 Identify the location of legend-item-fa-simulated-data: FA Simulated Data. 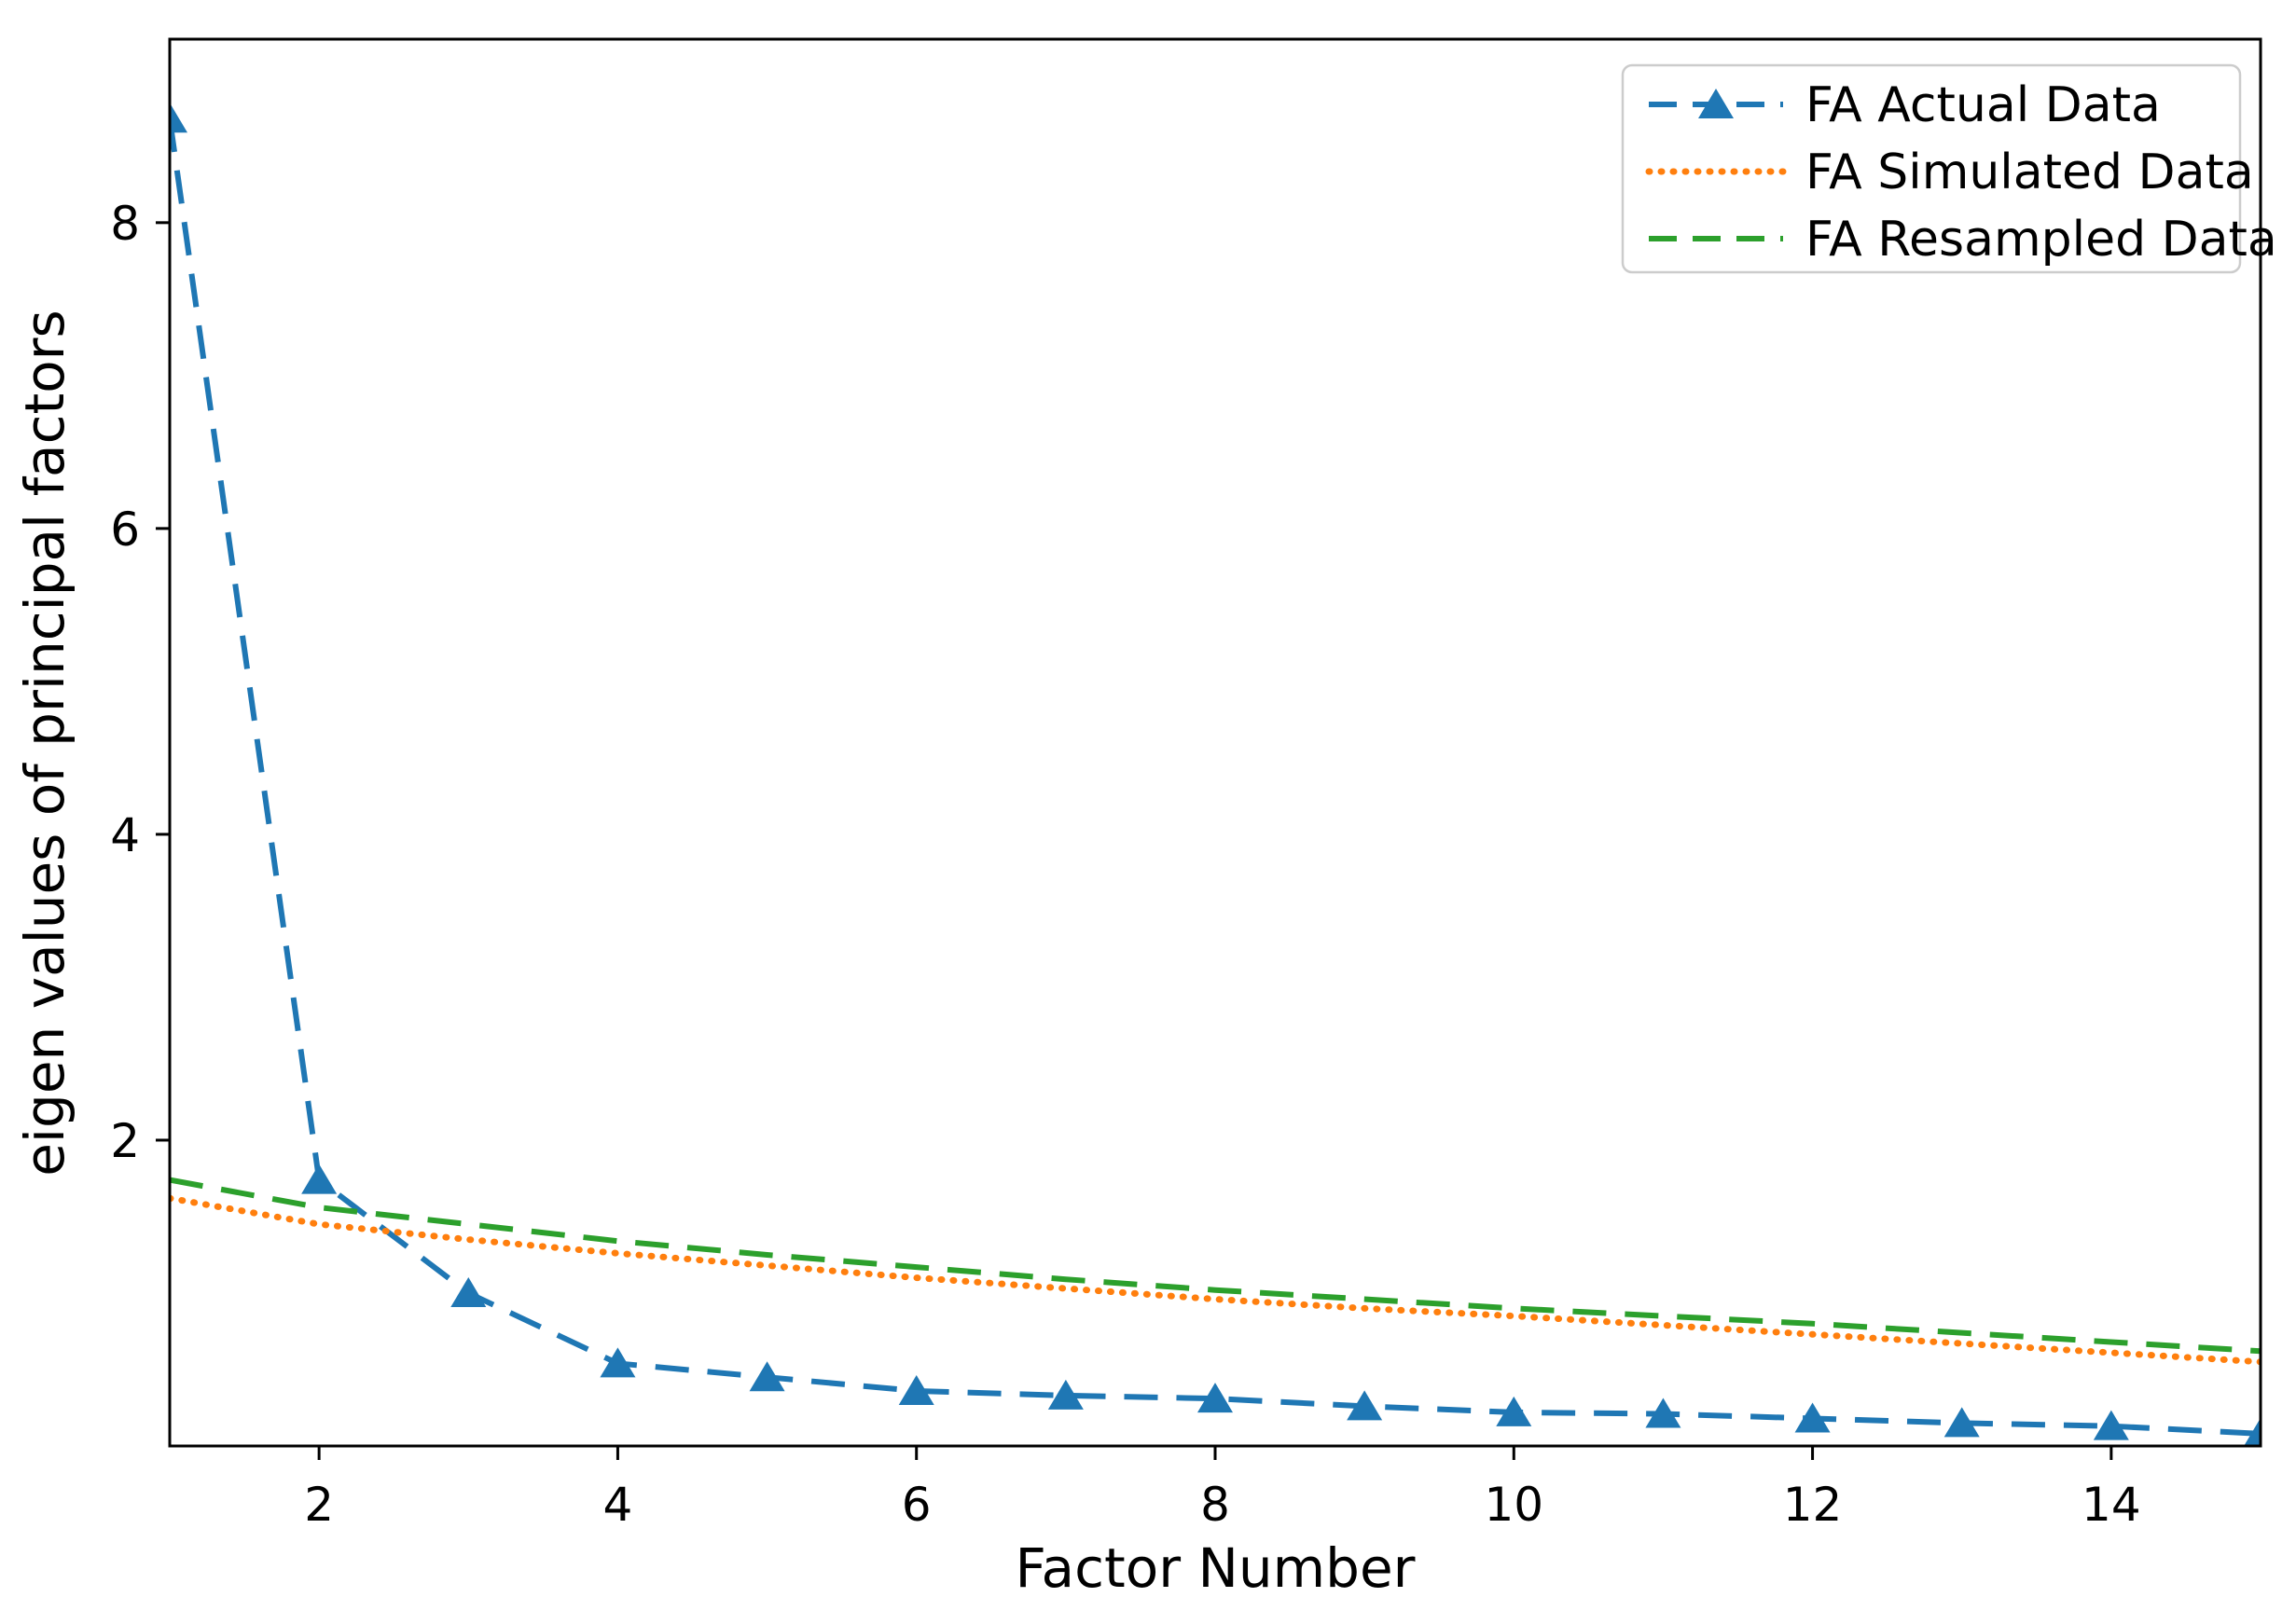
(1949, 172).